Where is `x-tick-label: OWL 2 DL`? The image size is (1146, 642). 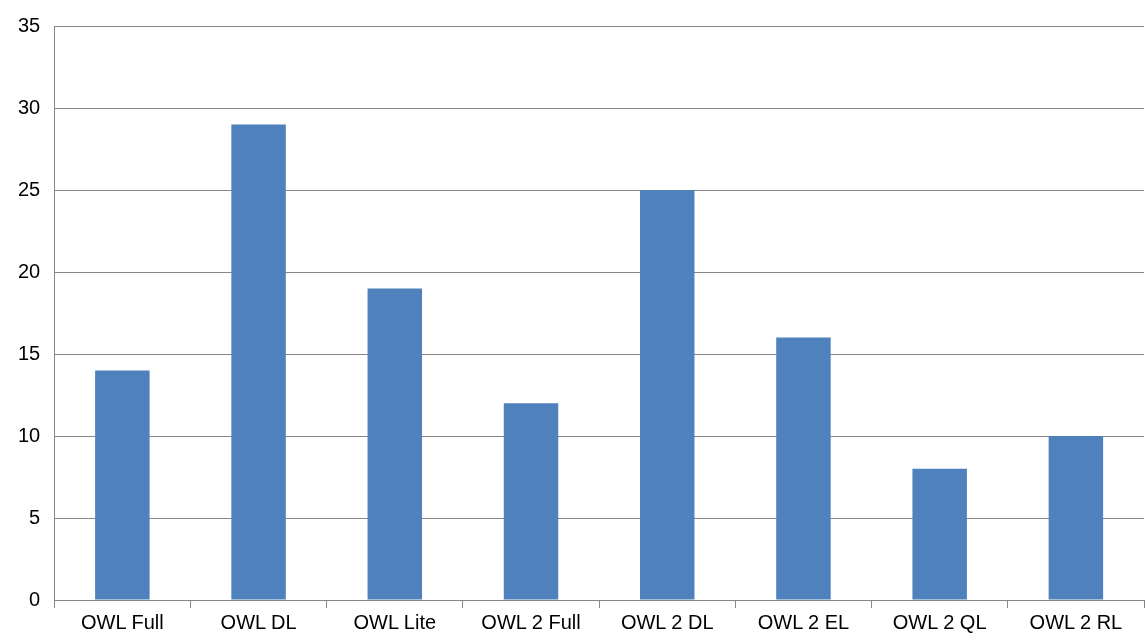 x-tick-label: OWL 2 DL is located at coordinates (667, 621).